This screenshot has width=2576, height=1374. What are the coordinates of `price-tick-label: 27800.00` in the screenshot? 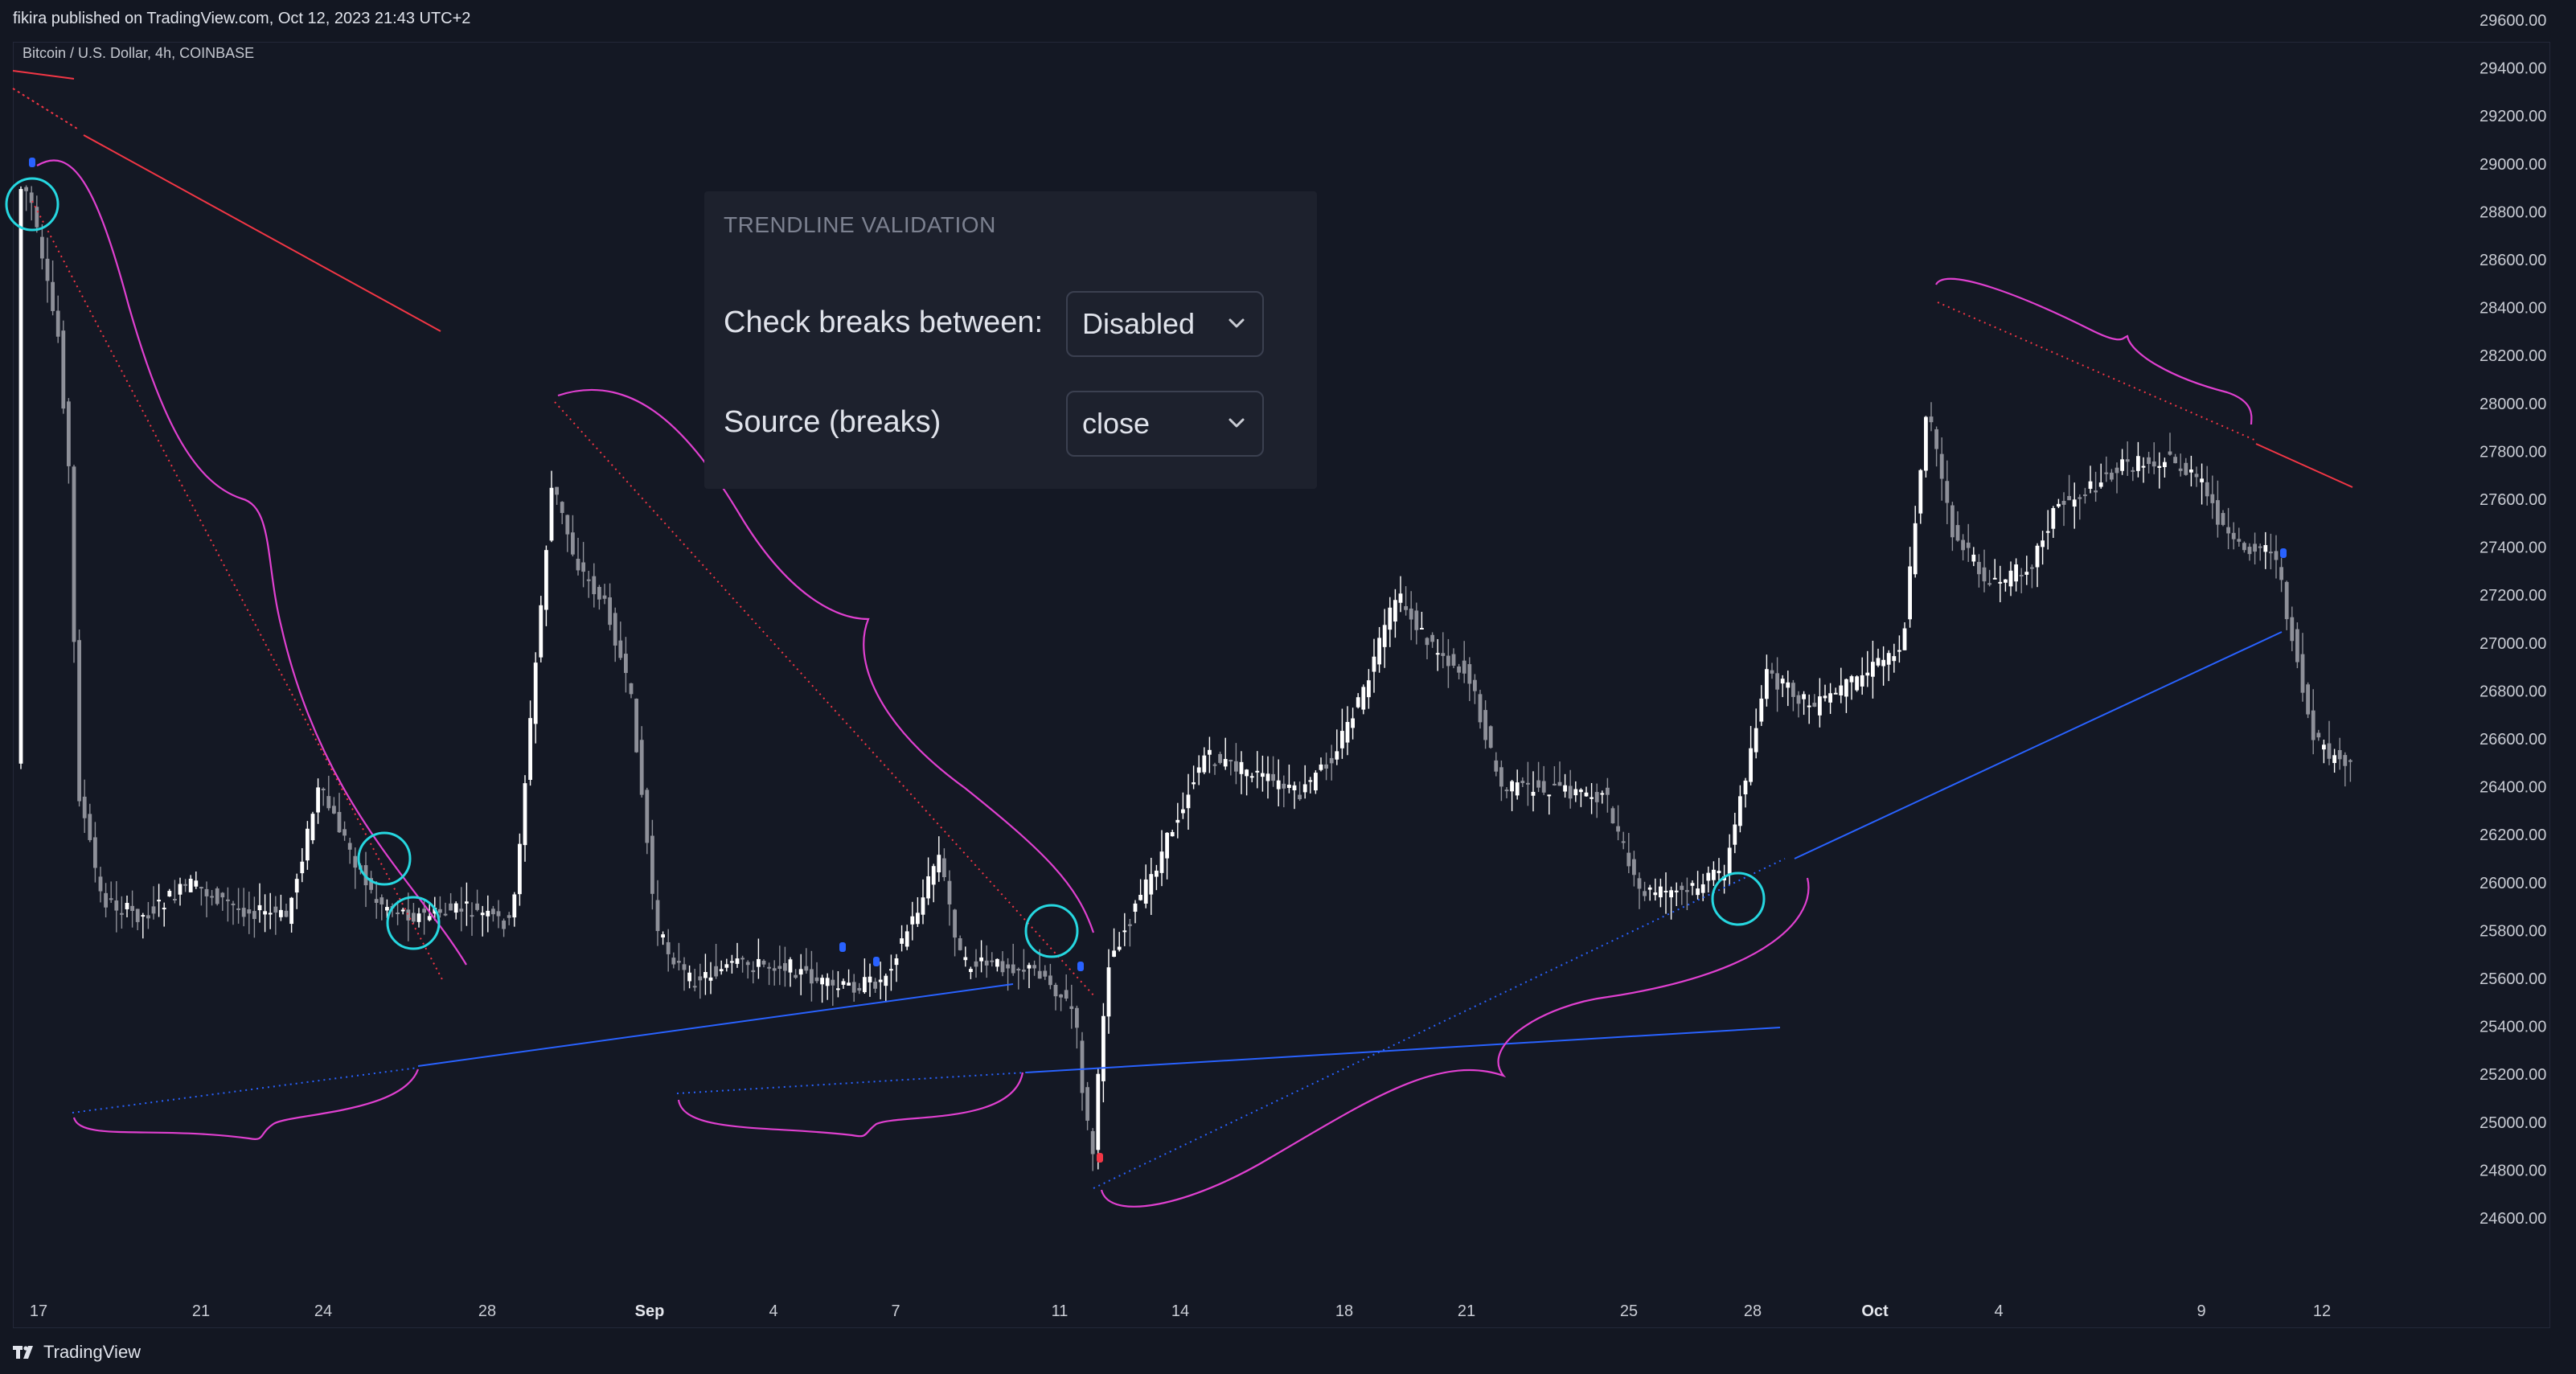 It's located at (2513, 452).